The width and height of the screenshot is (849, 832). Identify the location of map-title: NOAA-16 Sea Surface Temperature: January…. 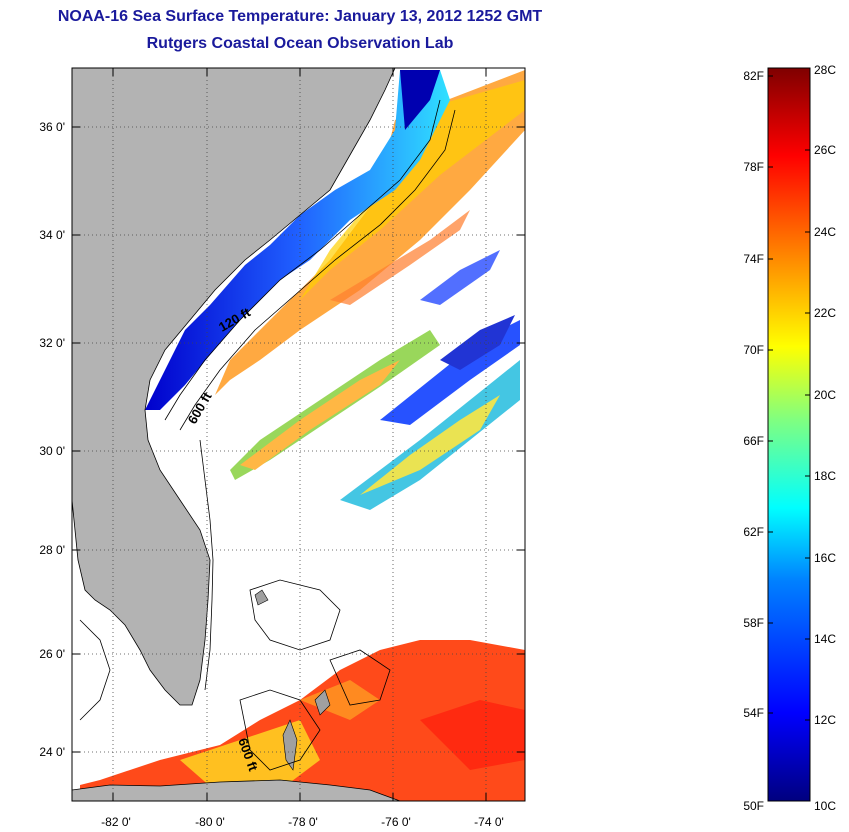
(300, 16).